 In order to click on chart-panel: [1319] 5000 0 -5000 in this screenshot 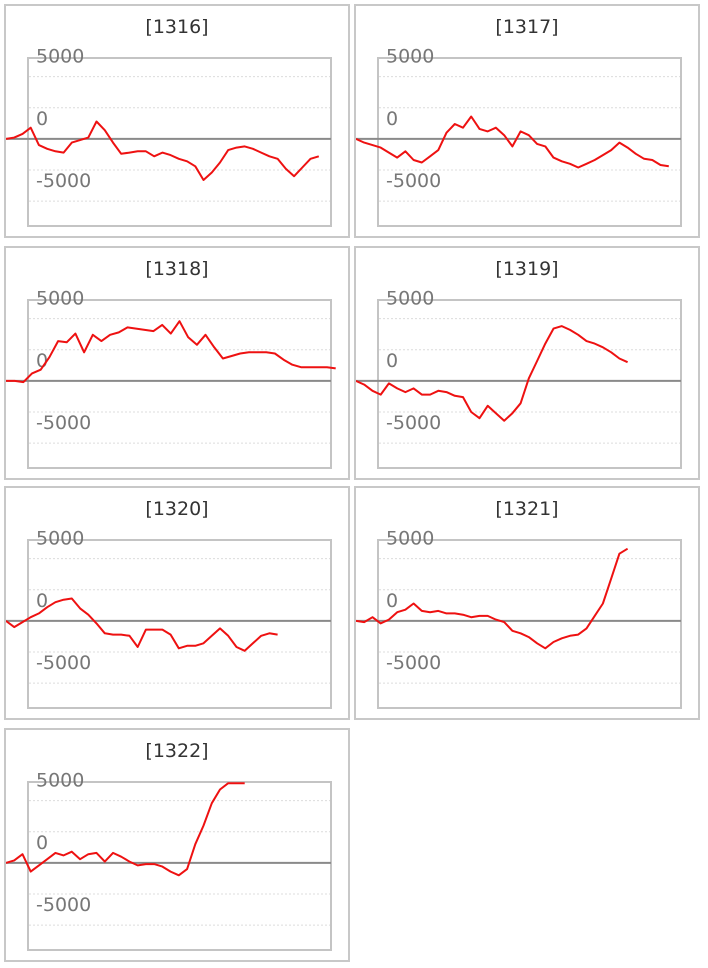, I will do `click(527, 363)`.